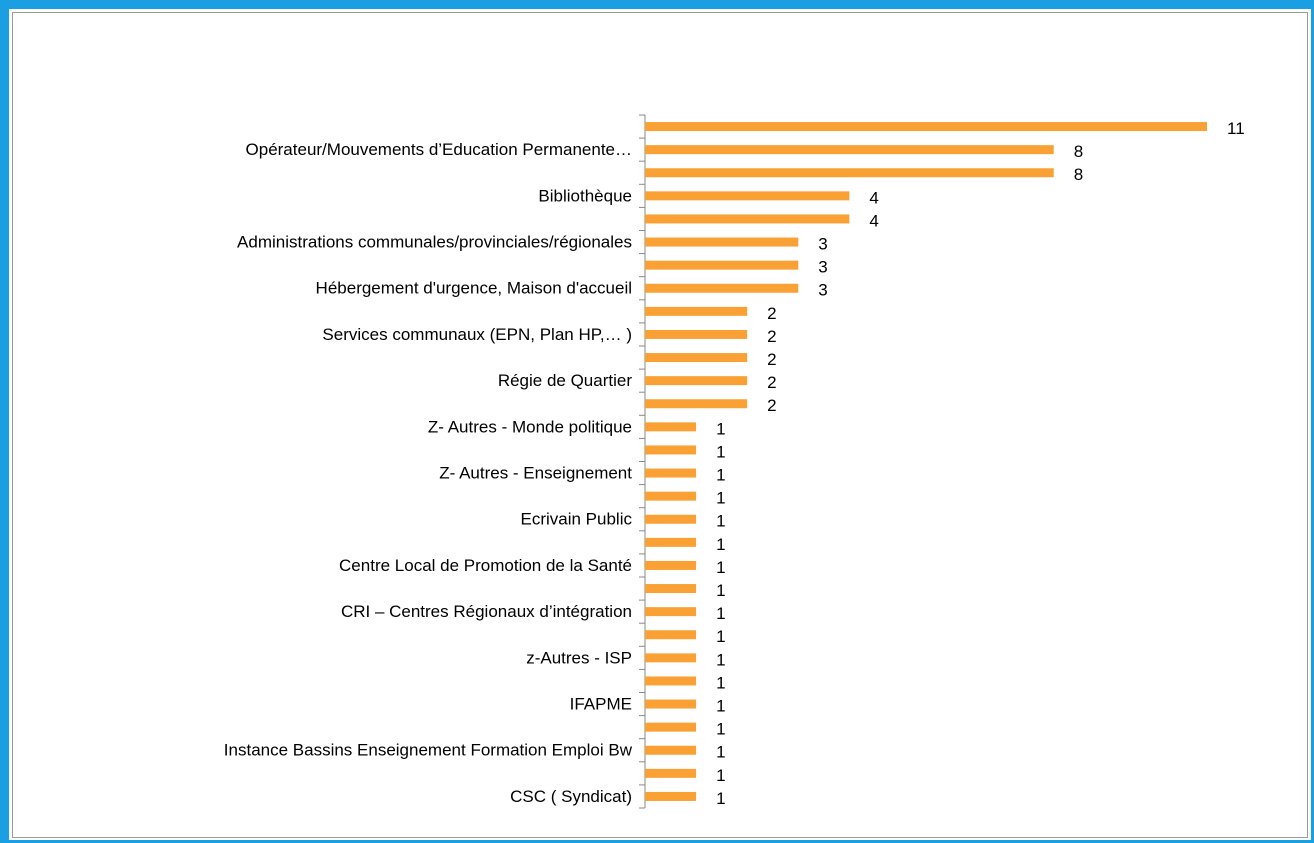 The height and width of the screenshot is (843, 1314). Describe the element at coordinates (579, 657) in the screenshot. I see `y-tick-label: z-Autres - ISP` at that location.